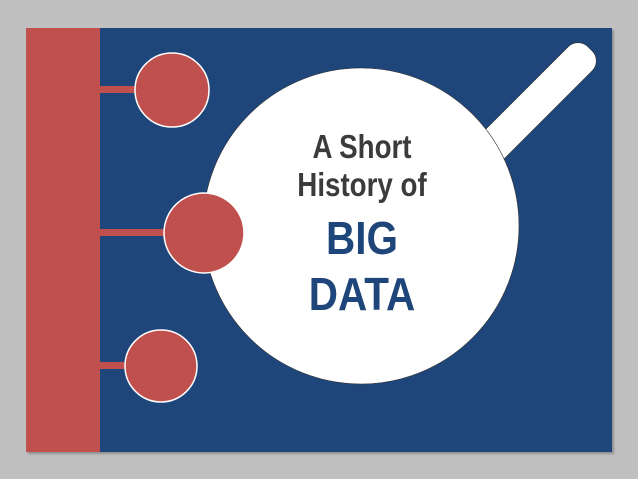  Describe the element at coordinates (362, 294) in the screenshot. I see `title-line-4: DATA` at that location.